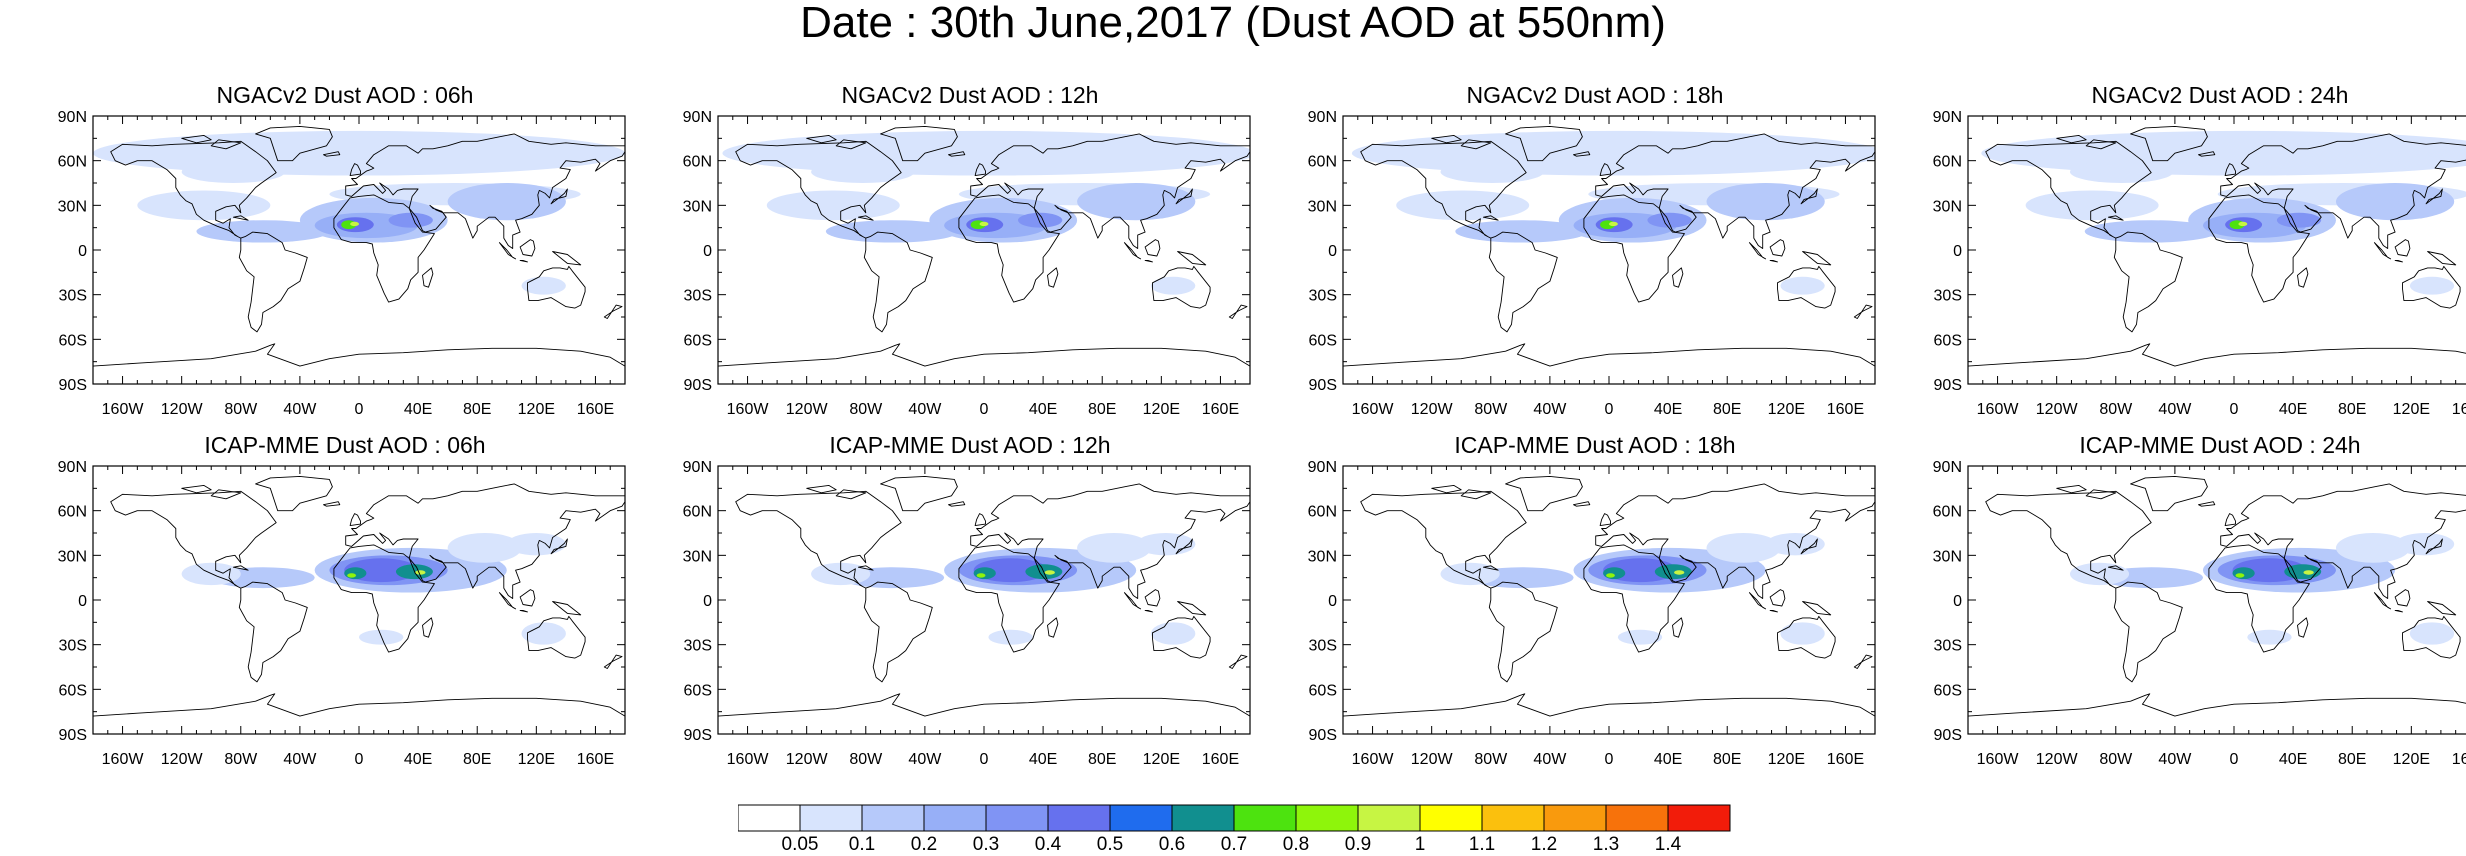 The image size is (2466, 856). Describe the element at coordinates (1048, 844) in the screenshot. I see `colorbar-label: 0.4` at that location.